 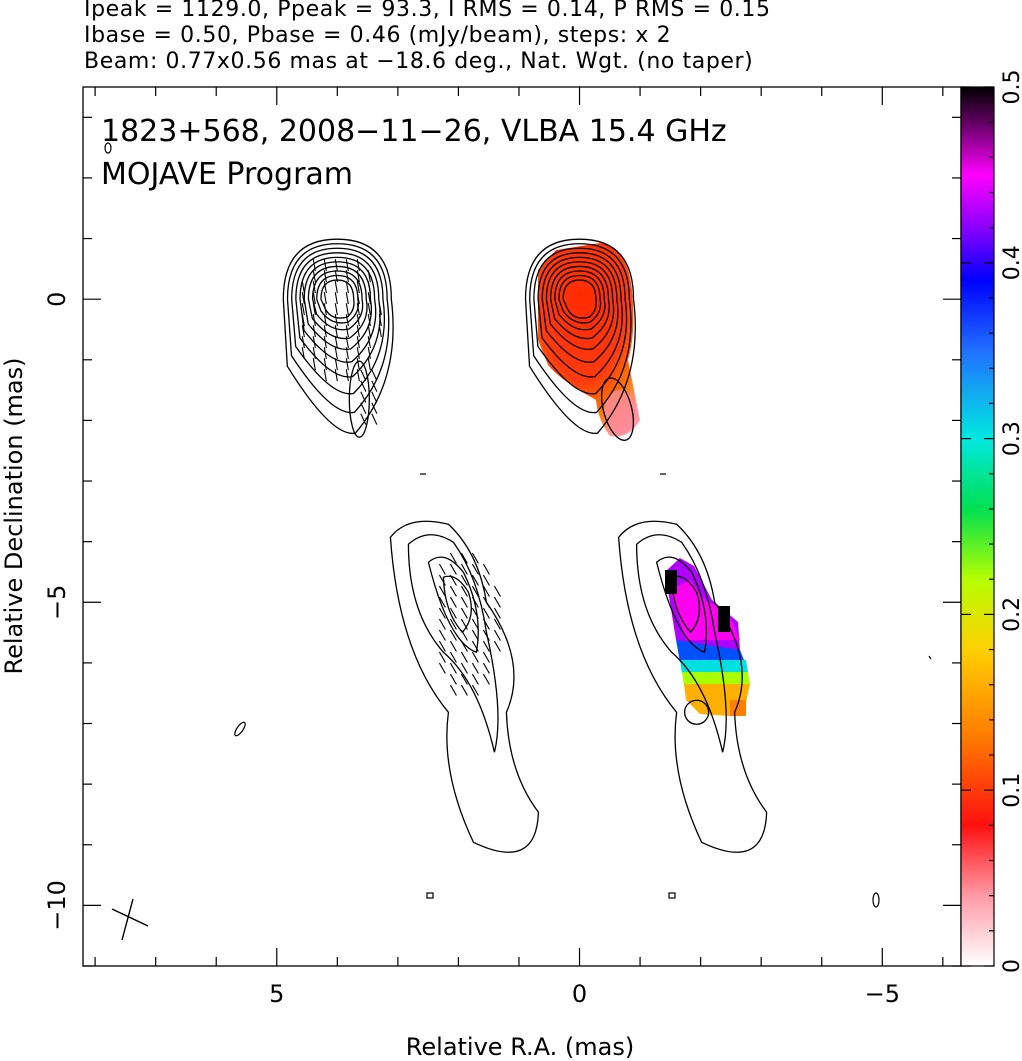 I want to click on colorbar-tick-label: 0.4, so click(x=1011, y=262).